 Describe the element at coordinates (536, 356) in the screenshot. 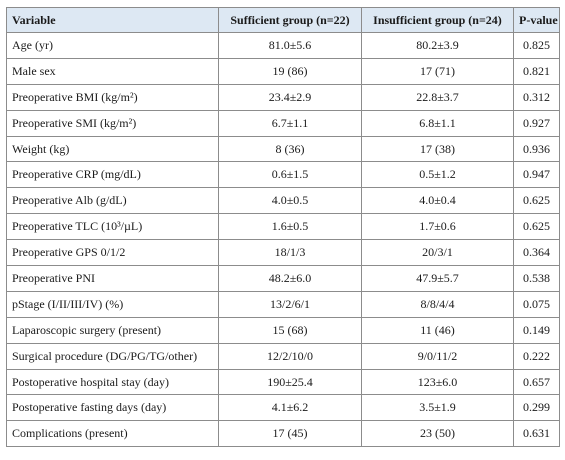

I see `p-value-cell: 0.222` at that location.